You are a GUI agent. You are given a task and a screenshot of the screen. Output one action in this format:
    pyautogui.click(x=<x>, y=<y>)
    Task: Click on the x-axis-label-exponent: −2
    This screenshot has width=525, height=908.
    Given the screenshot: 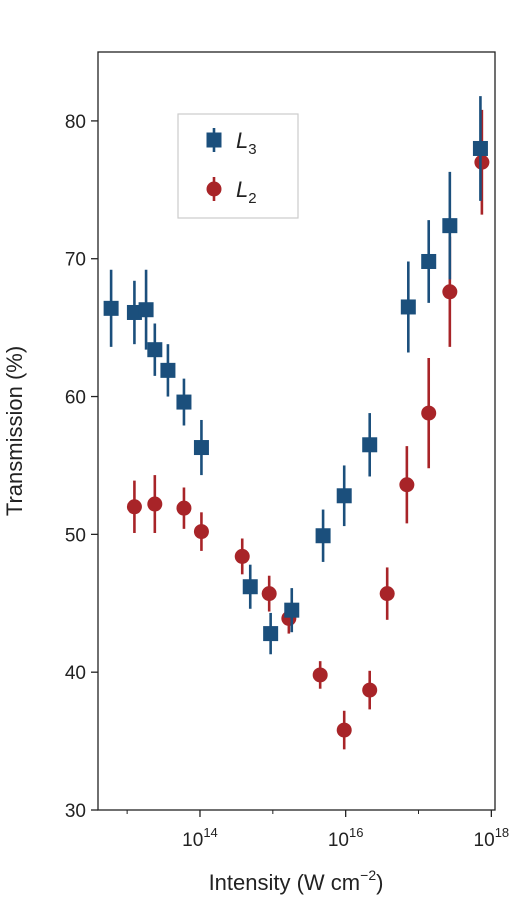 What is the action you would take?
    pyautogui.click(x=368, y=875)
    